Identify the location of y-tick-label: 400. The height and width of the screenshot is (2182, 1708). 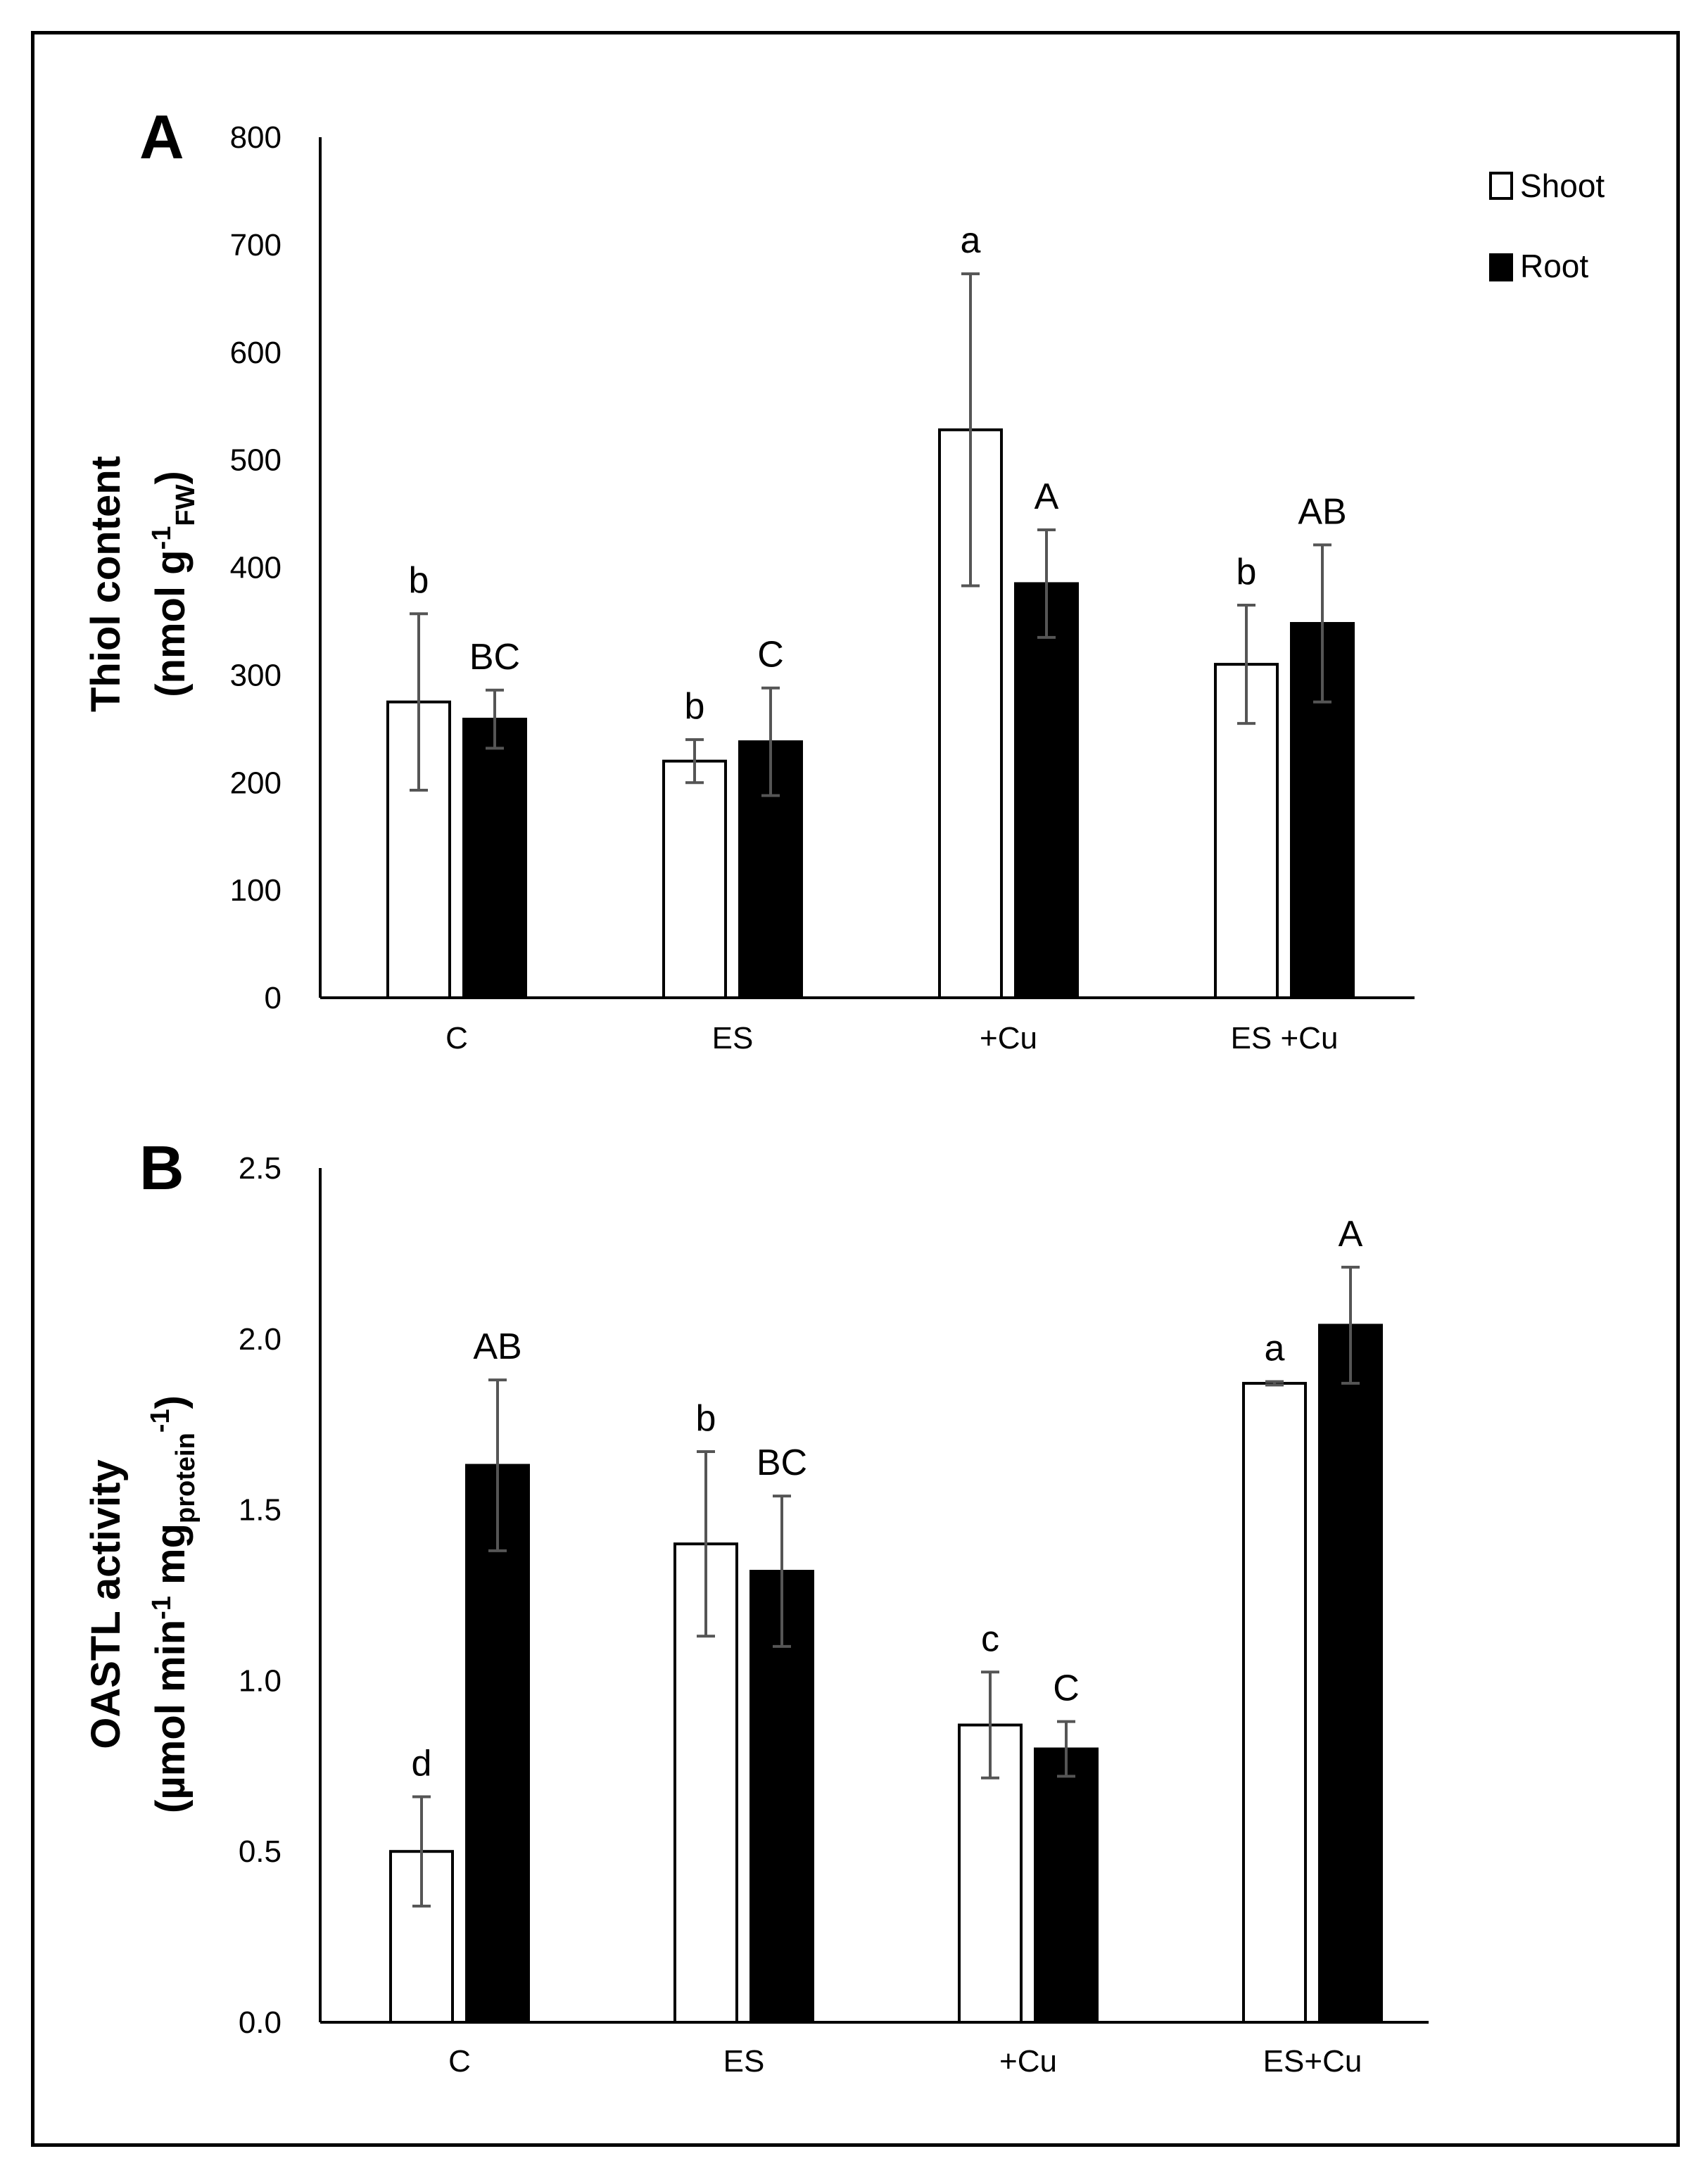
(255, 568).